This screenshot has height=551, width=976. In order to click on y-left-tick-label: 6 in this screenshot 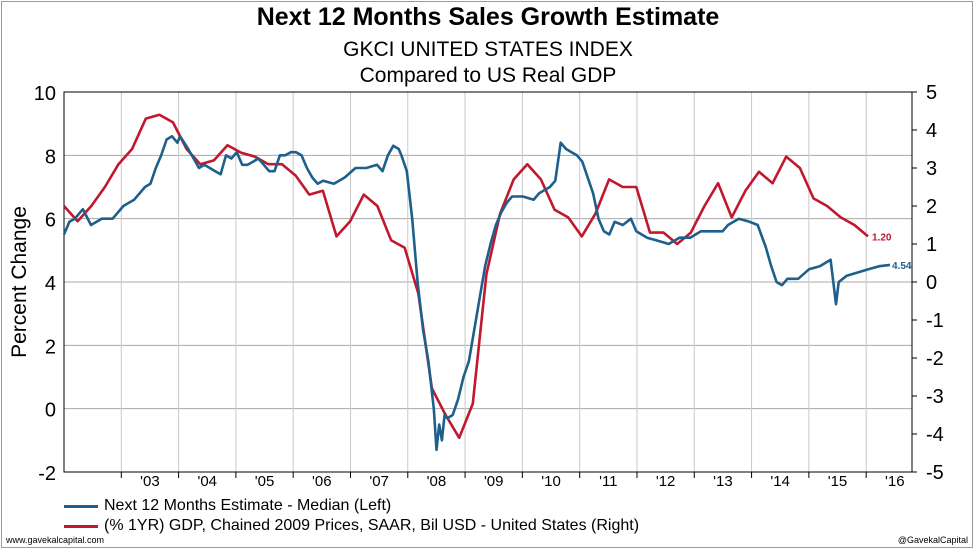, I will do `click(50, 221)`.